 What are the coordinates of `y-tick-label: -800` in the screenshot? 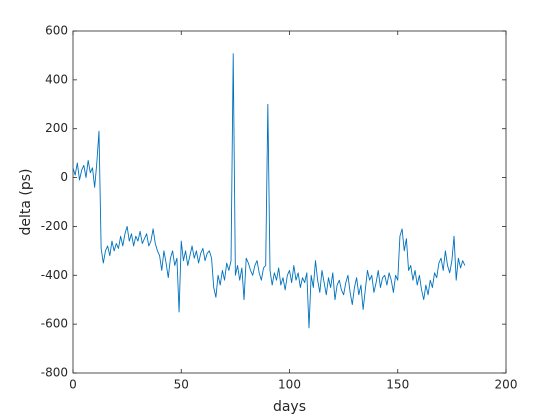 It's located at (54, 373).